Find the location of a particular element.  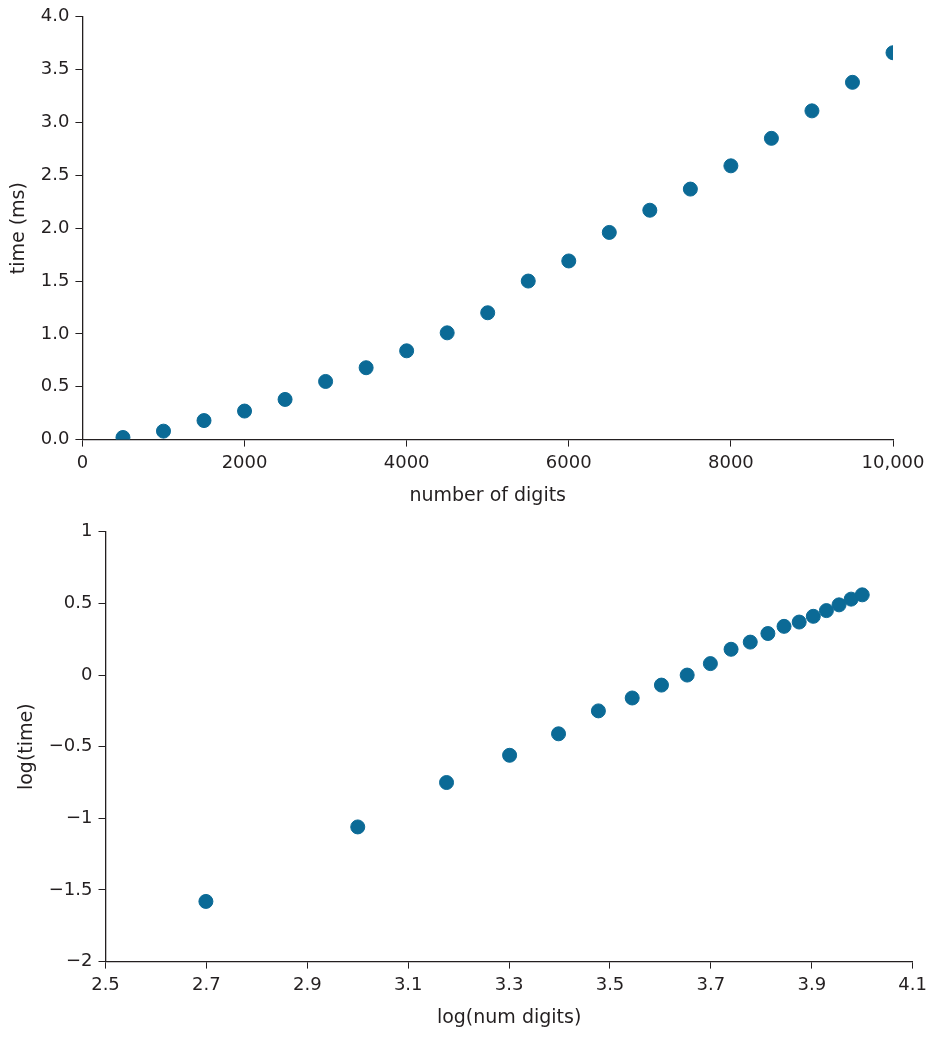

x-tick-label: 2.9 is located at coordinates (307, 984).